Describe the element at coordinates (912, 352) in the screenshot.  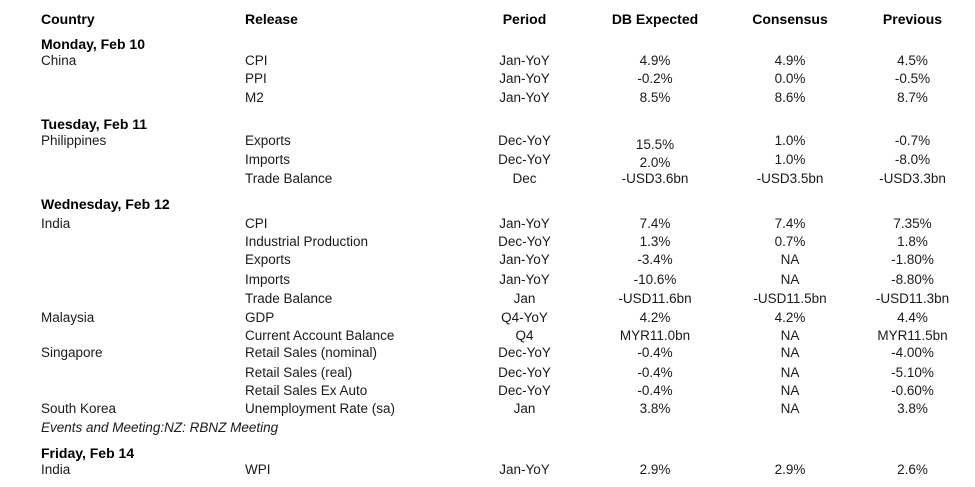
I see `cell-previous: -4.00%` at that location.